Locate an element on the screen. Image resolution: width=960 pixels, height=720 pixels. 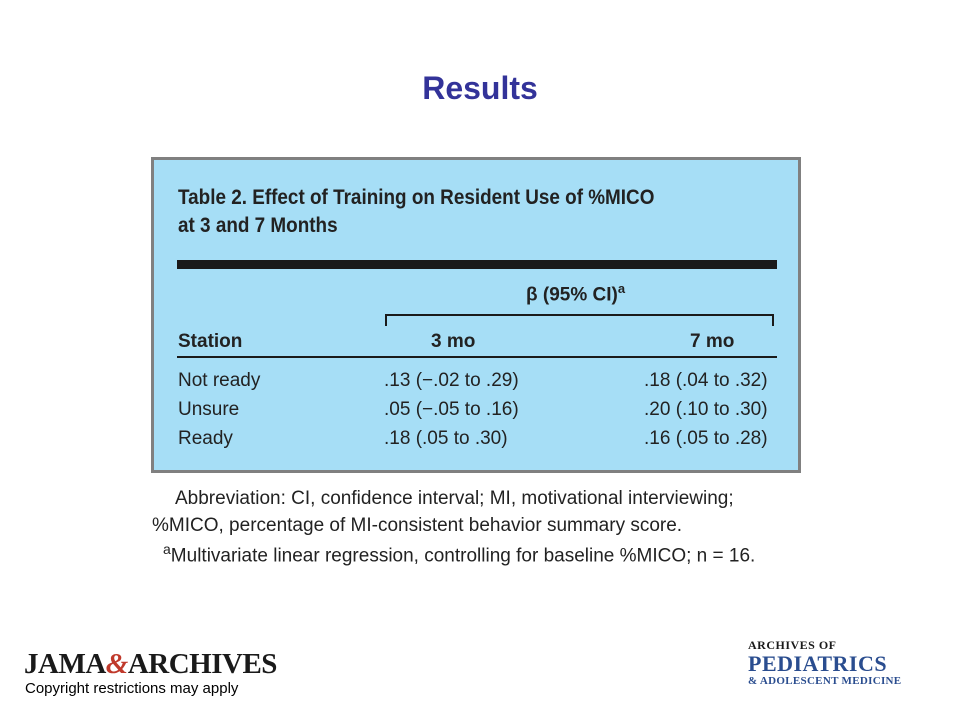
col-header-3mo: 3 mo is located at coordinates (453, 341).